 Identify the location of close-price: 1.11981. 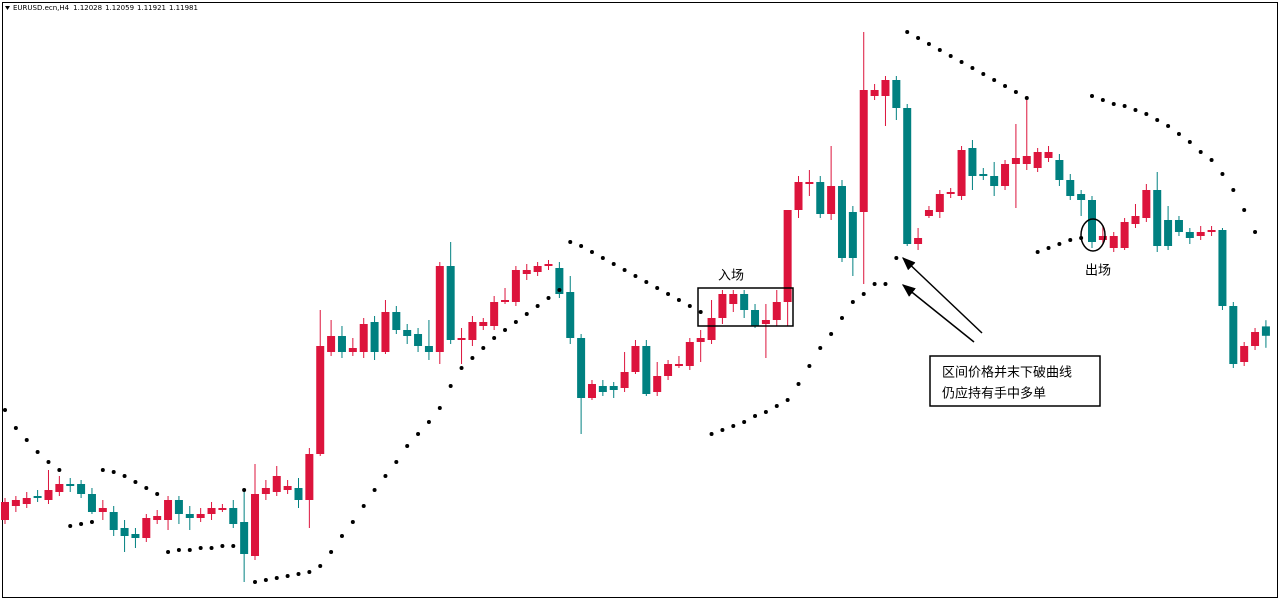
(183, 8).